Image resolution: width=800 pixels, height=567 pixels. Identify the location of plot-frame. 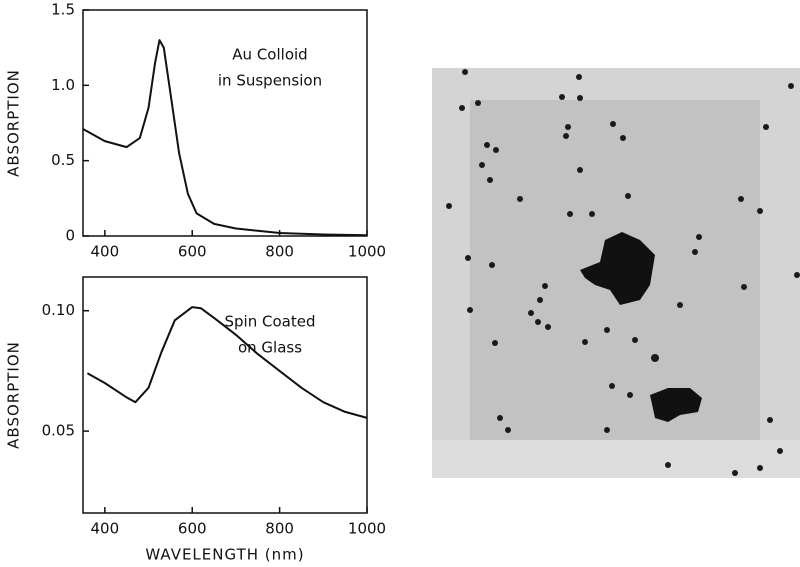
(225, 123).